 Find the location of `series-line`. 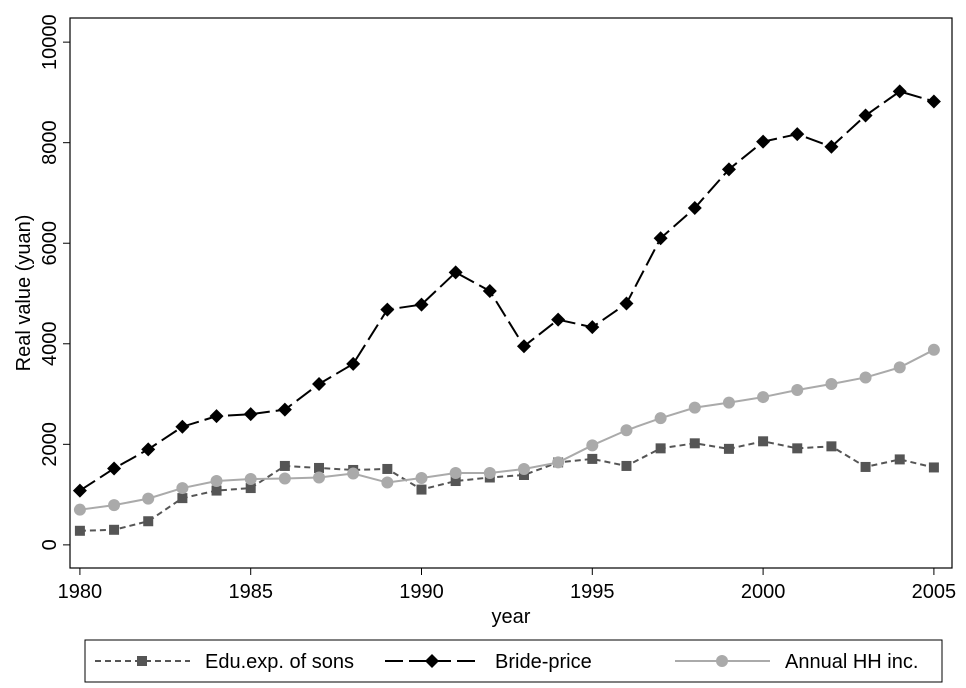

series-line is located at coordinates (507, 486).